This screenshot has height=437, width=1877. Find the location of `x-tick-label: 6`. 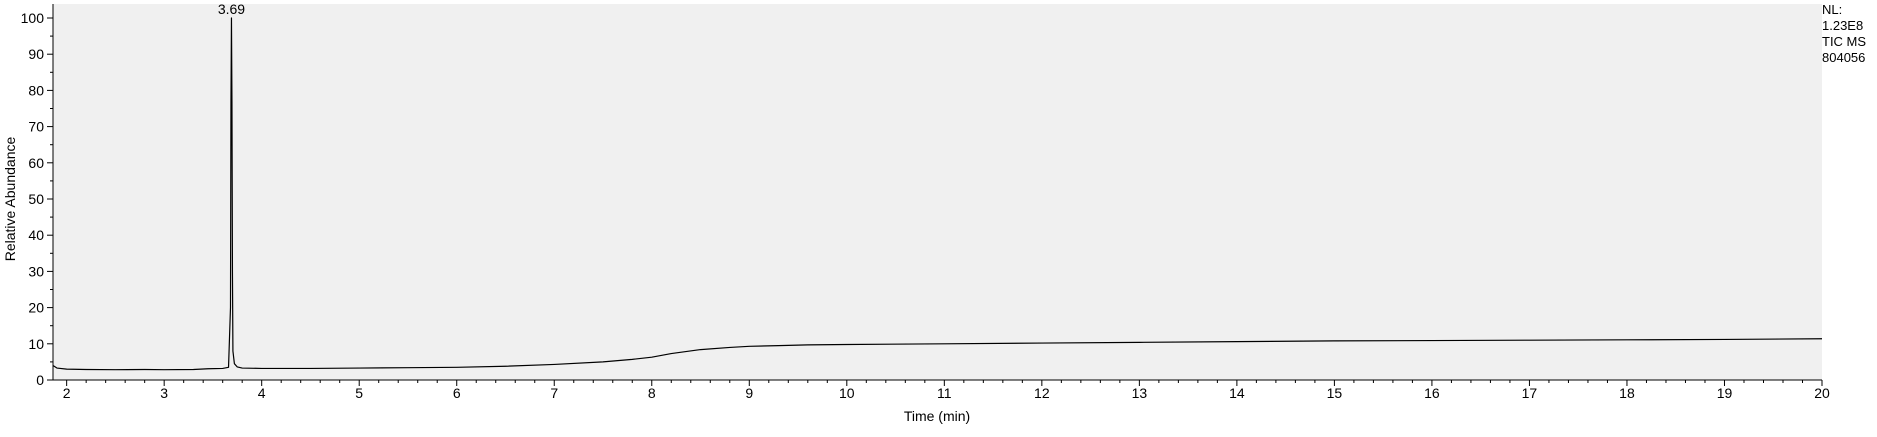

x-tick-label: 6 is located at coordinates (457, 393).